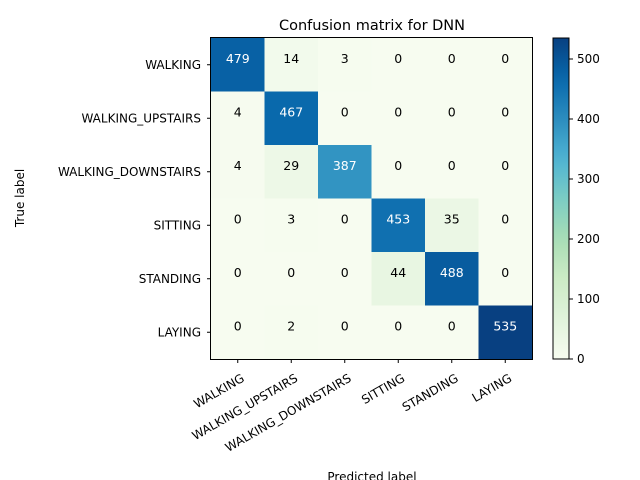  I want to click on cell-value-label: 14, so click(291, 58).